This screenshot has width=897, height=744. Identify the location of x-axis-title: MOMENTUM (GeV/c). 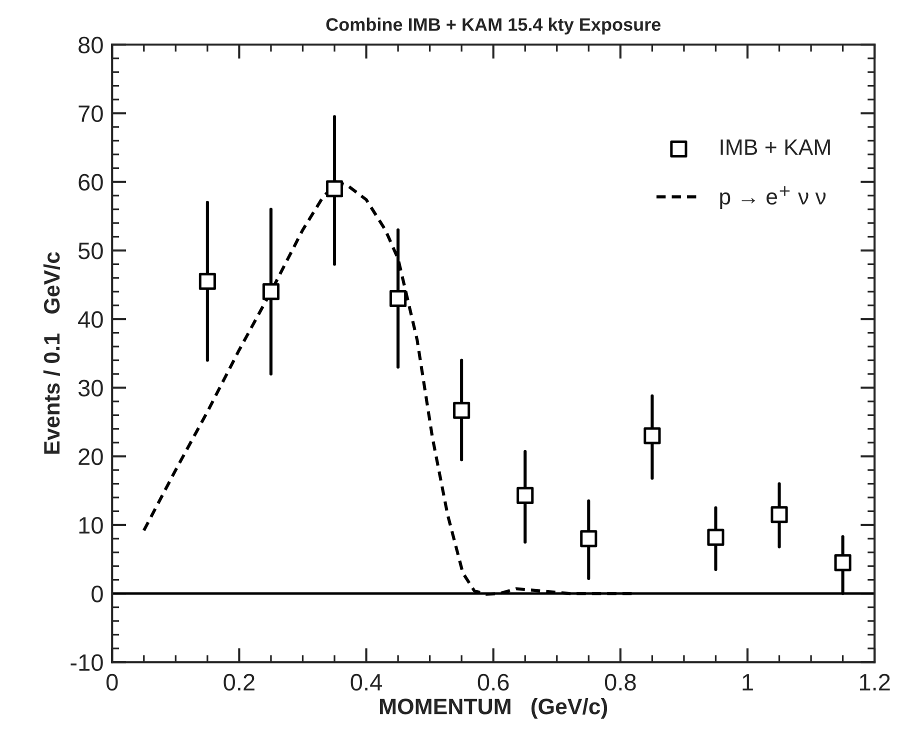
(494, 708).